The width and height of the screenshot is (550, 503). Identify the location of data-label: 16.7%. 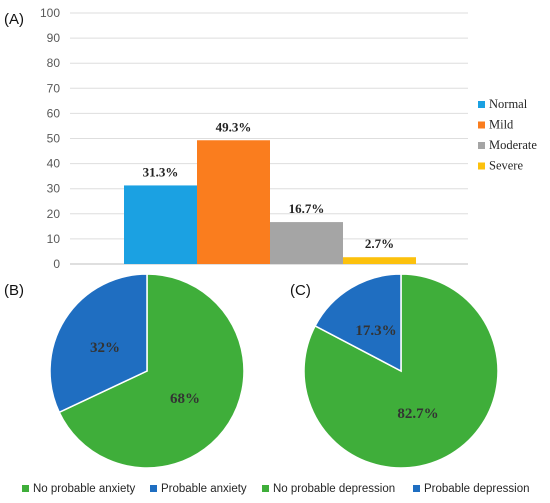
(307, 208).